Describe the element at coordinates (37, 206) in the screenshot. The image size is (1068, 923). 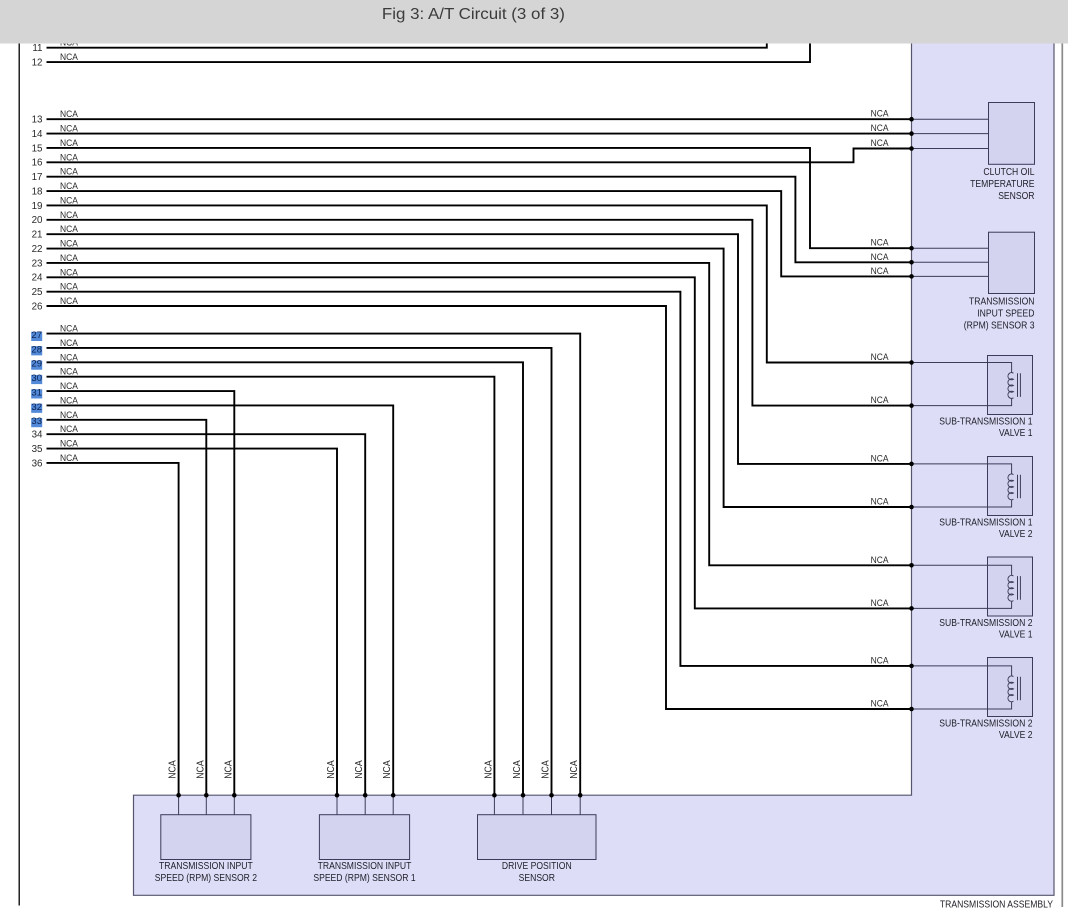
I see `svg-text: 19` at that location.